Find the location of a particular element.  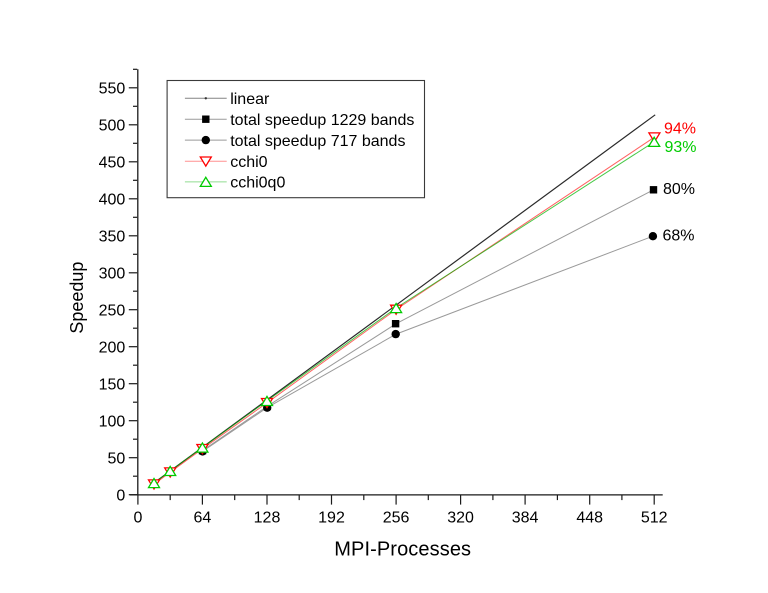

svg-text: Speedup is located at coordinates (77, 298).